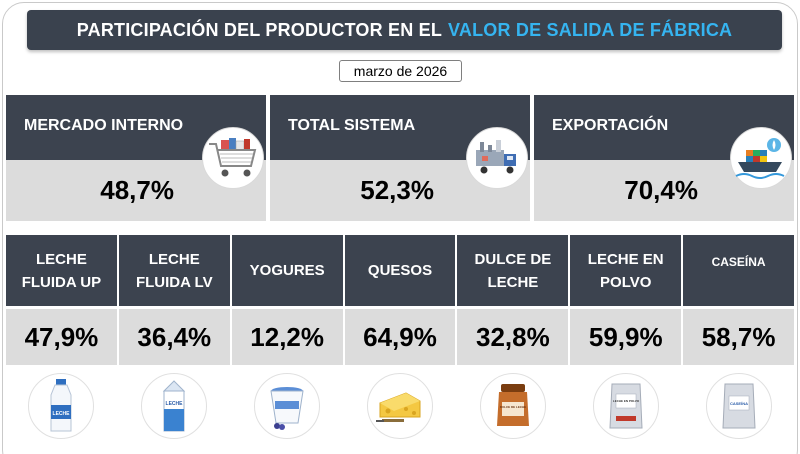  Describe the element at coordinates (739, 270) in the screenshot. I see `product-label: CASEÍNA` at that location.